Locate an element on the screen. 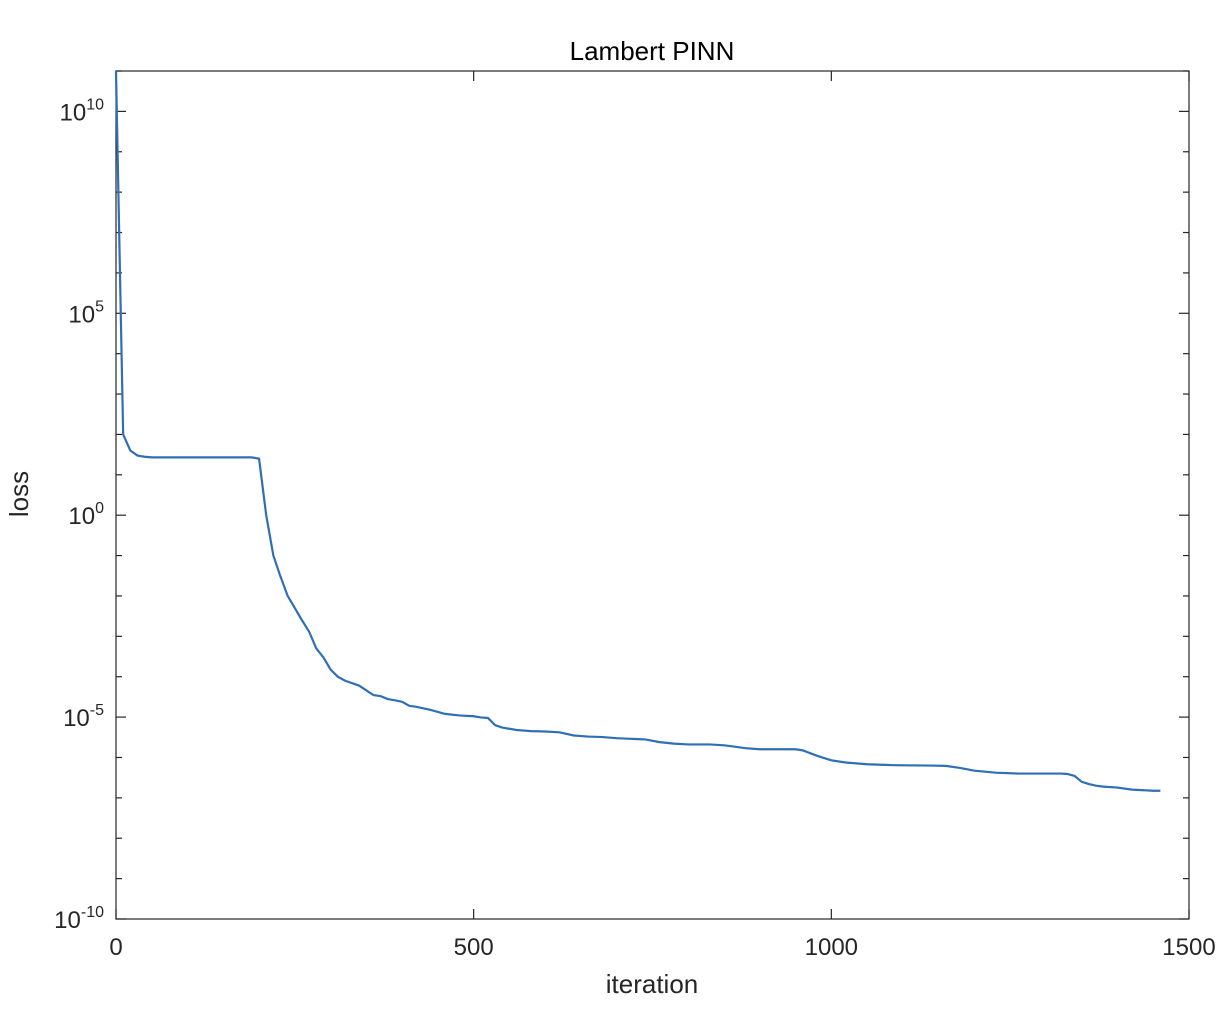 The height and width of the screenshot is (1010, 1232). y-axis-label: loss is located at coordinates (19, 494).